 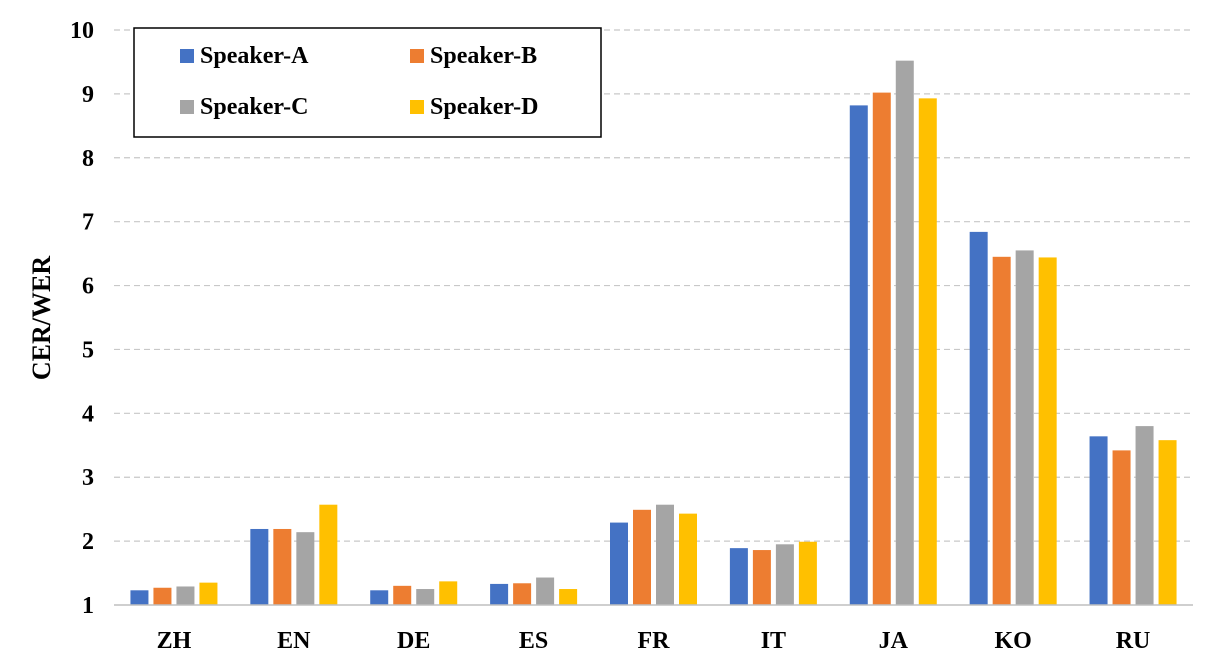 What do you see at coordinates (305, 568) in the screenshot?
I see `bar-en-speaker-c` at bounding box center [305, 568].